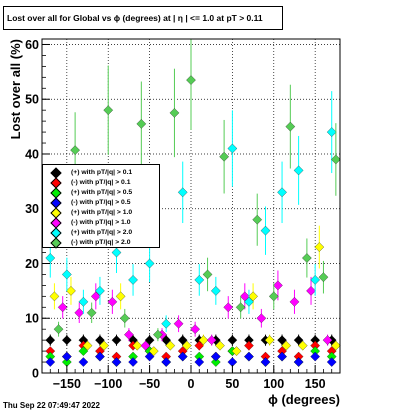  What do you see at coordinates (15, 89) in the screenshot?
I see `y-axis-label: Lost over all (%)` at bounding box center [15, 89].